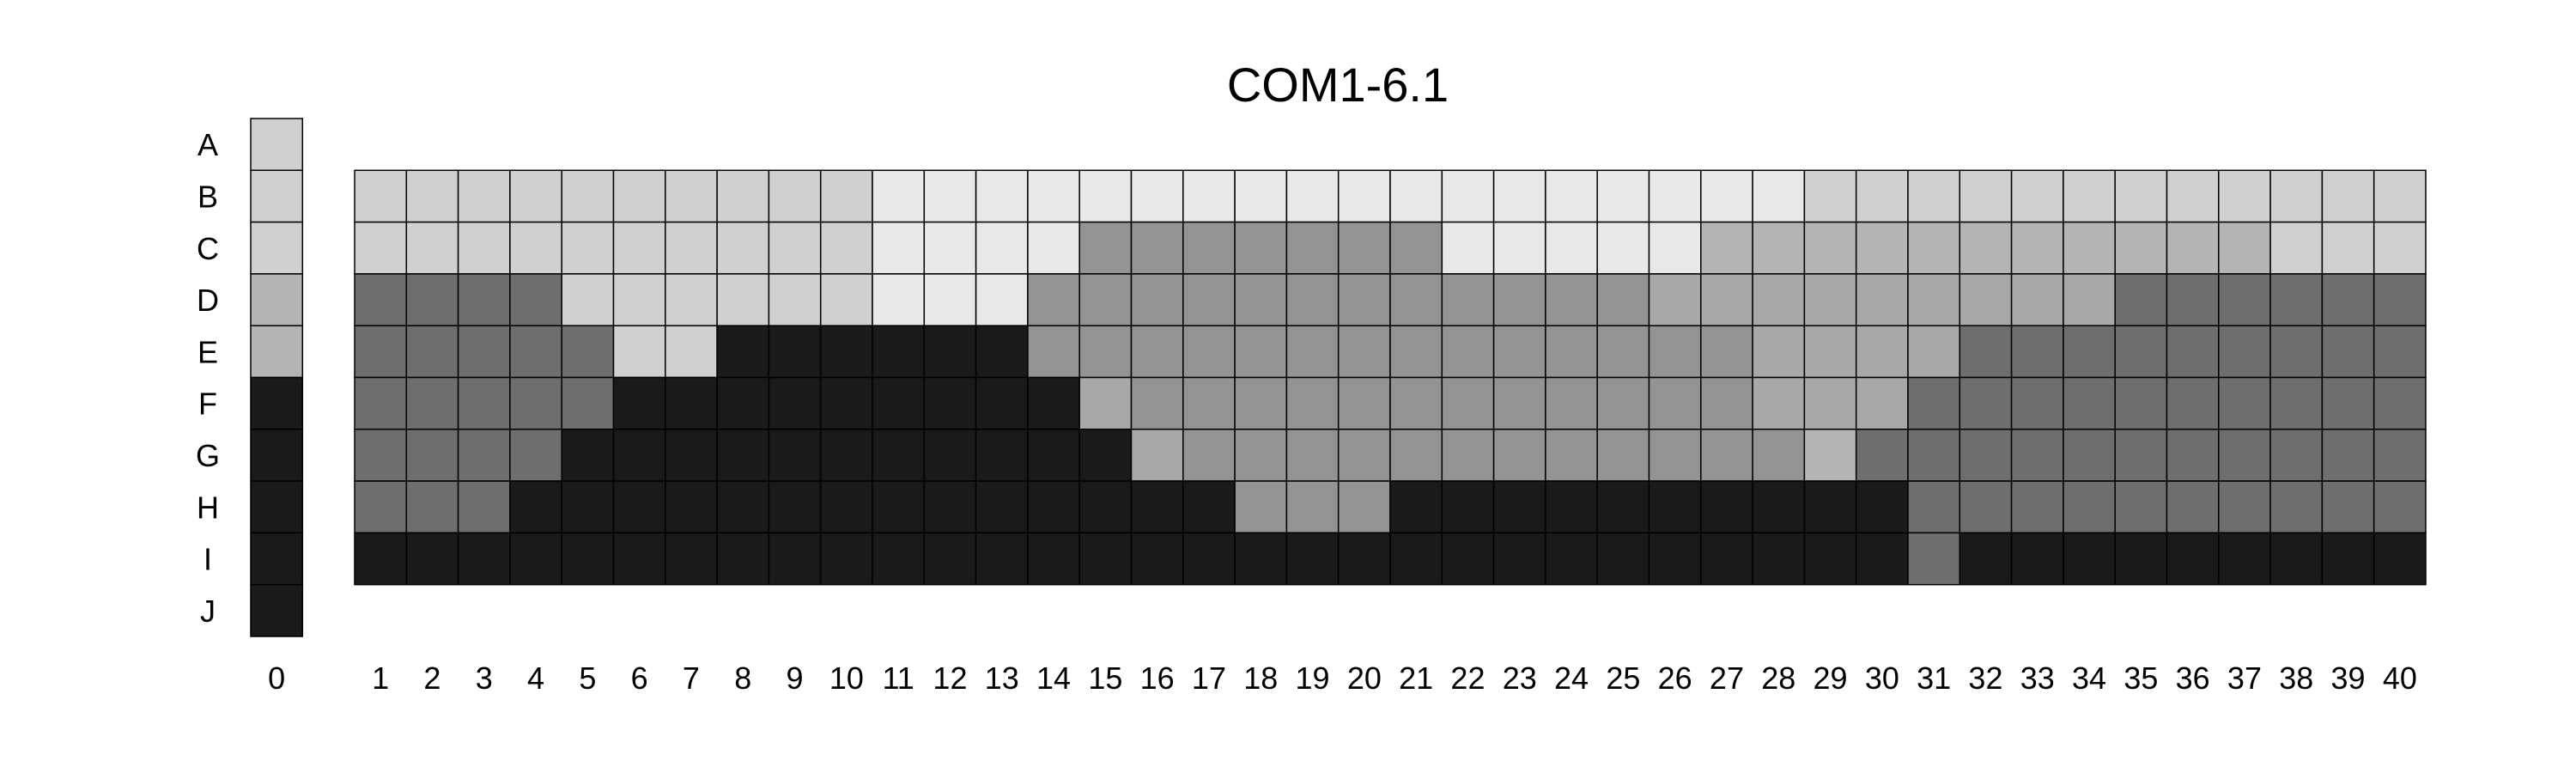  Describe the element at coordinates (207, 196) in the screenshot. I see `row-label-b: B` at that location.